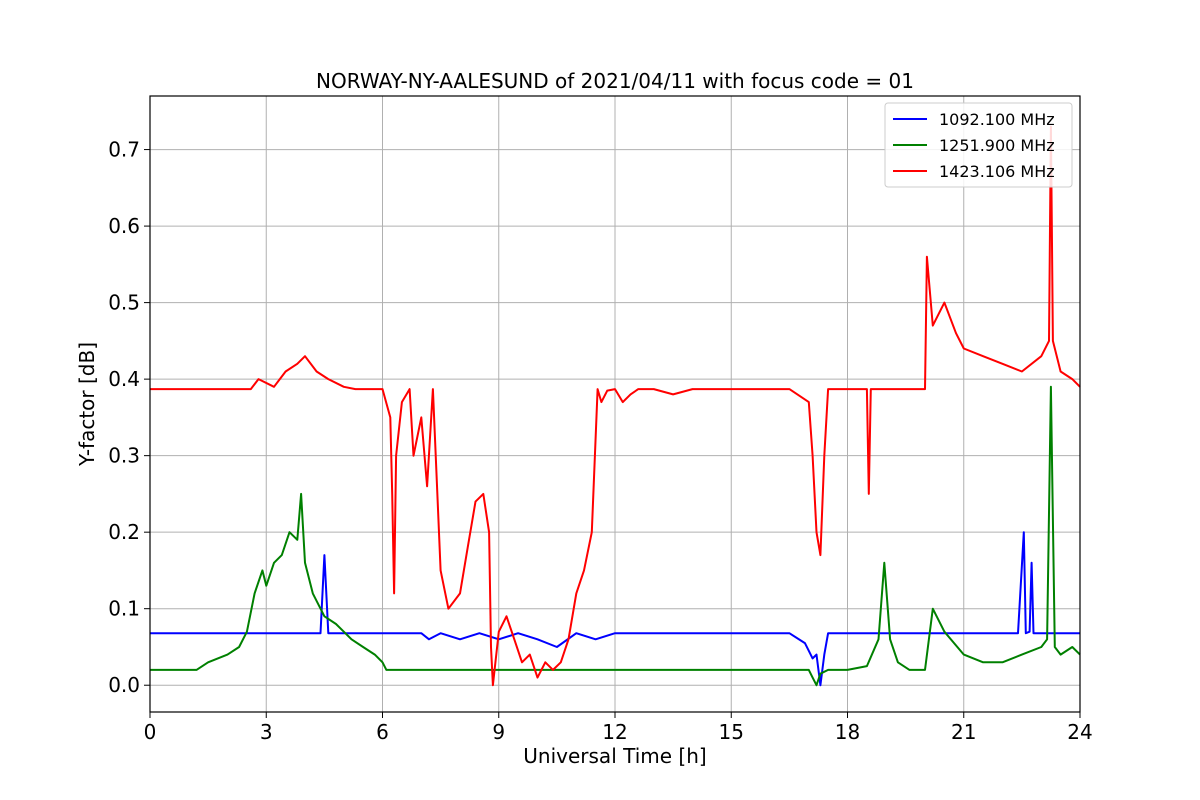  I want to click on legend-box, so click(978, 145).